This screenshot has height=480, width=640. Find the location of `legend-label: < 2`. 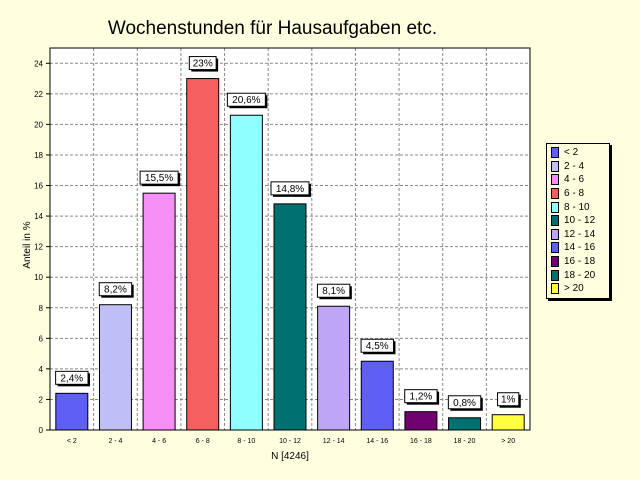

legend-label: < 2 is located at coordinates (571, 153).